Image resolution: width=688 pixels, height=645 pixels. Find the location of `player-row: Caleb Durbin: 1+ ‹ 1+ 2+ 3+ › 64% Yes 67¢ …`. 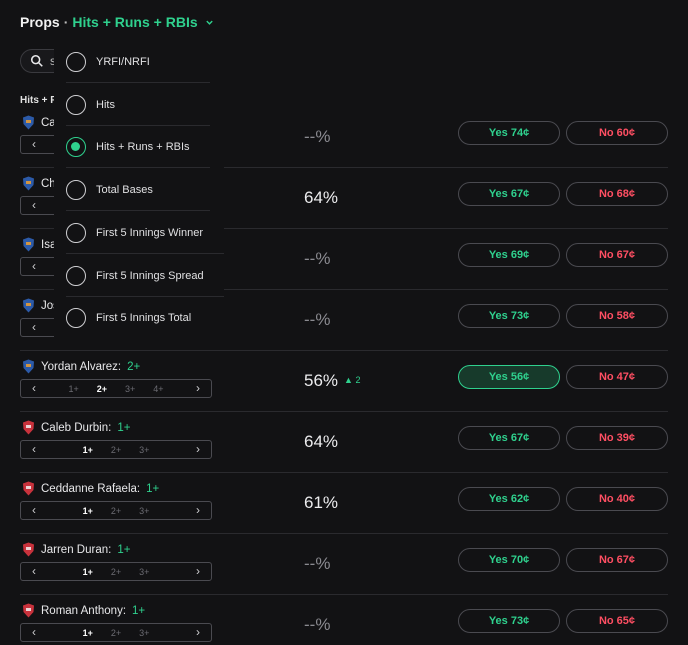

player-row: Caleb Durbin: 1+ ‹ 1+ 2+ 3+ › 64% Yes 67¢ … is located at coordinates (344, 442).